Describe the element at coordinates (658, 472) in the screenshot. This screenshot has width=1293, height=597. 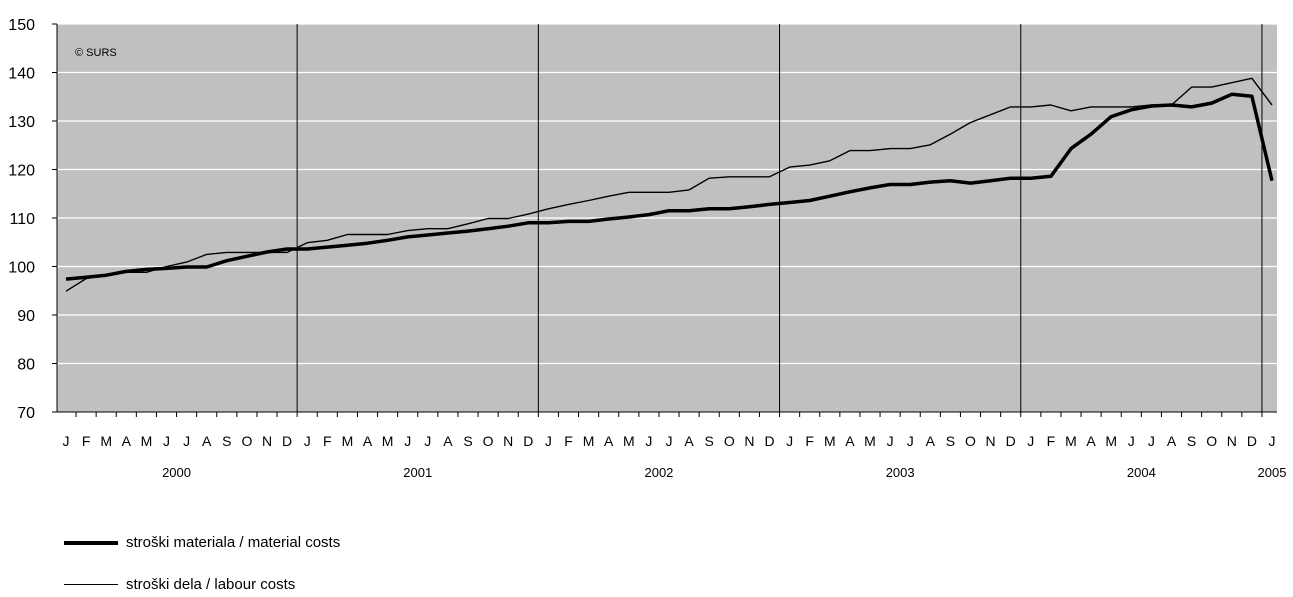
I see `year-label: 2002` at that location.